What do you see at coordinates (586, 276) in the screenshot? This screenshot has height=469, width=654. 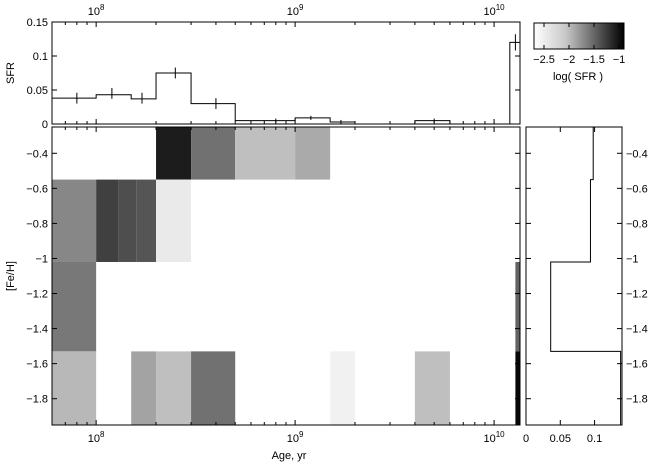 I see `metallicity-step-line` at bounding box center [586, 276].